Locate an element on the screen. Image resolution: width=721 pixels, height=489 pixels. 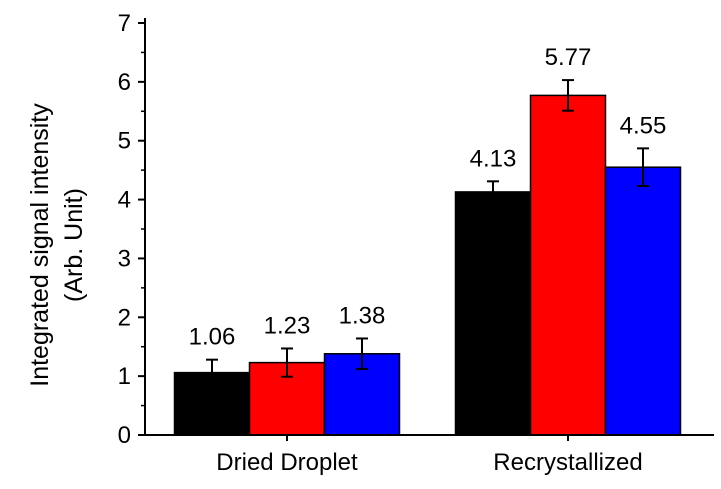
y-tick-label-7: 7 is located at coordinates (124, 23).